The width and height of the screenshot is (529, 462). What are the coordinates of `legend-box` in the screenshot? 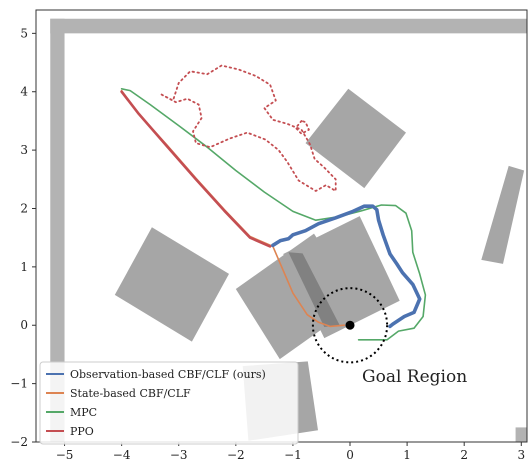 It's located at (169, 403).